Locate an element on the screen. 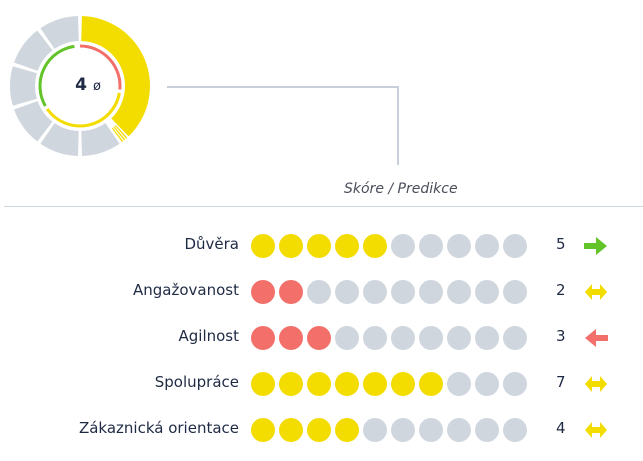 The height and width of the screenshot is (461, 643). competency-row: Důvěra 5 is located at coordinates (321, 245).